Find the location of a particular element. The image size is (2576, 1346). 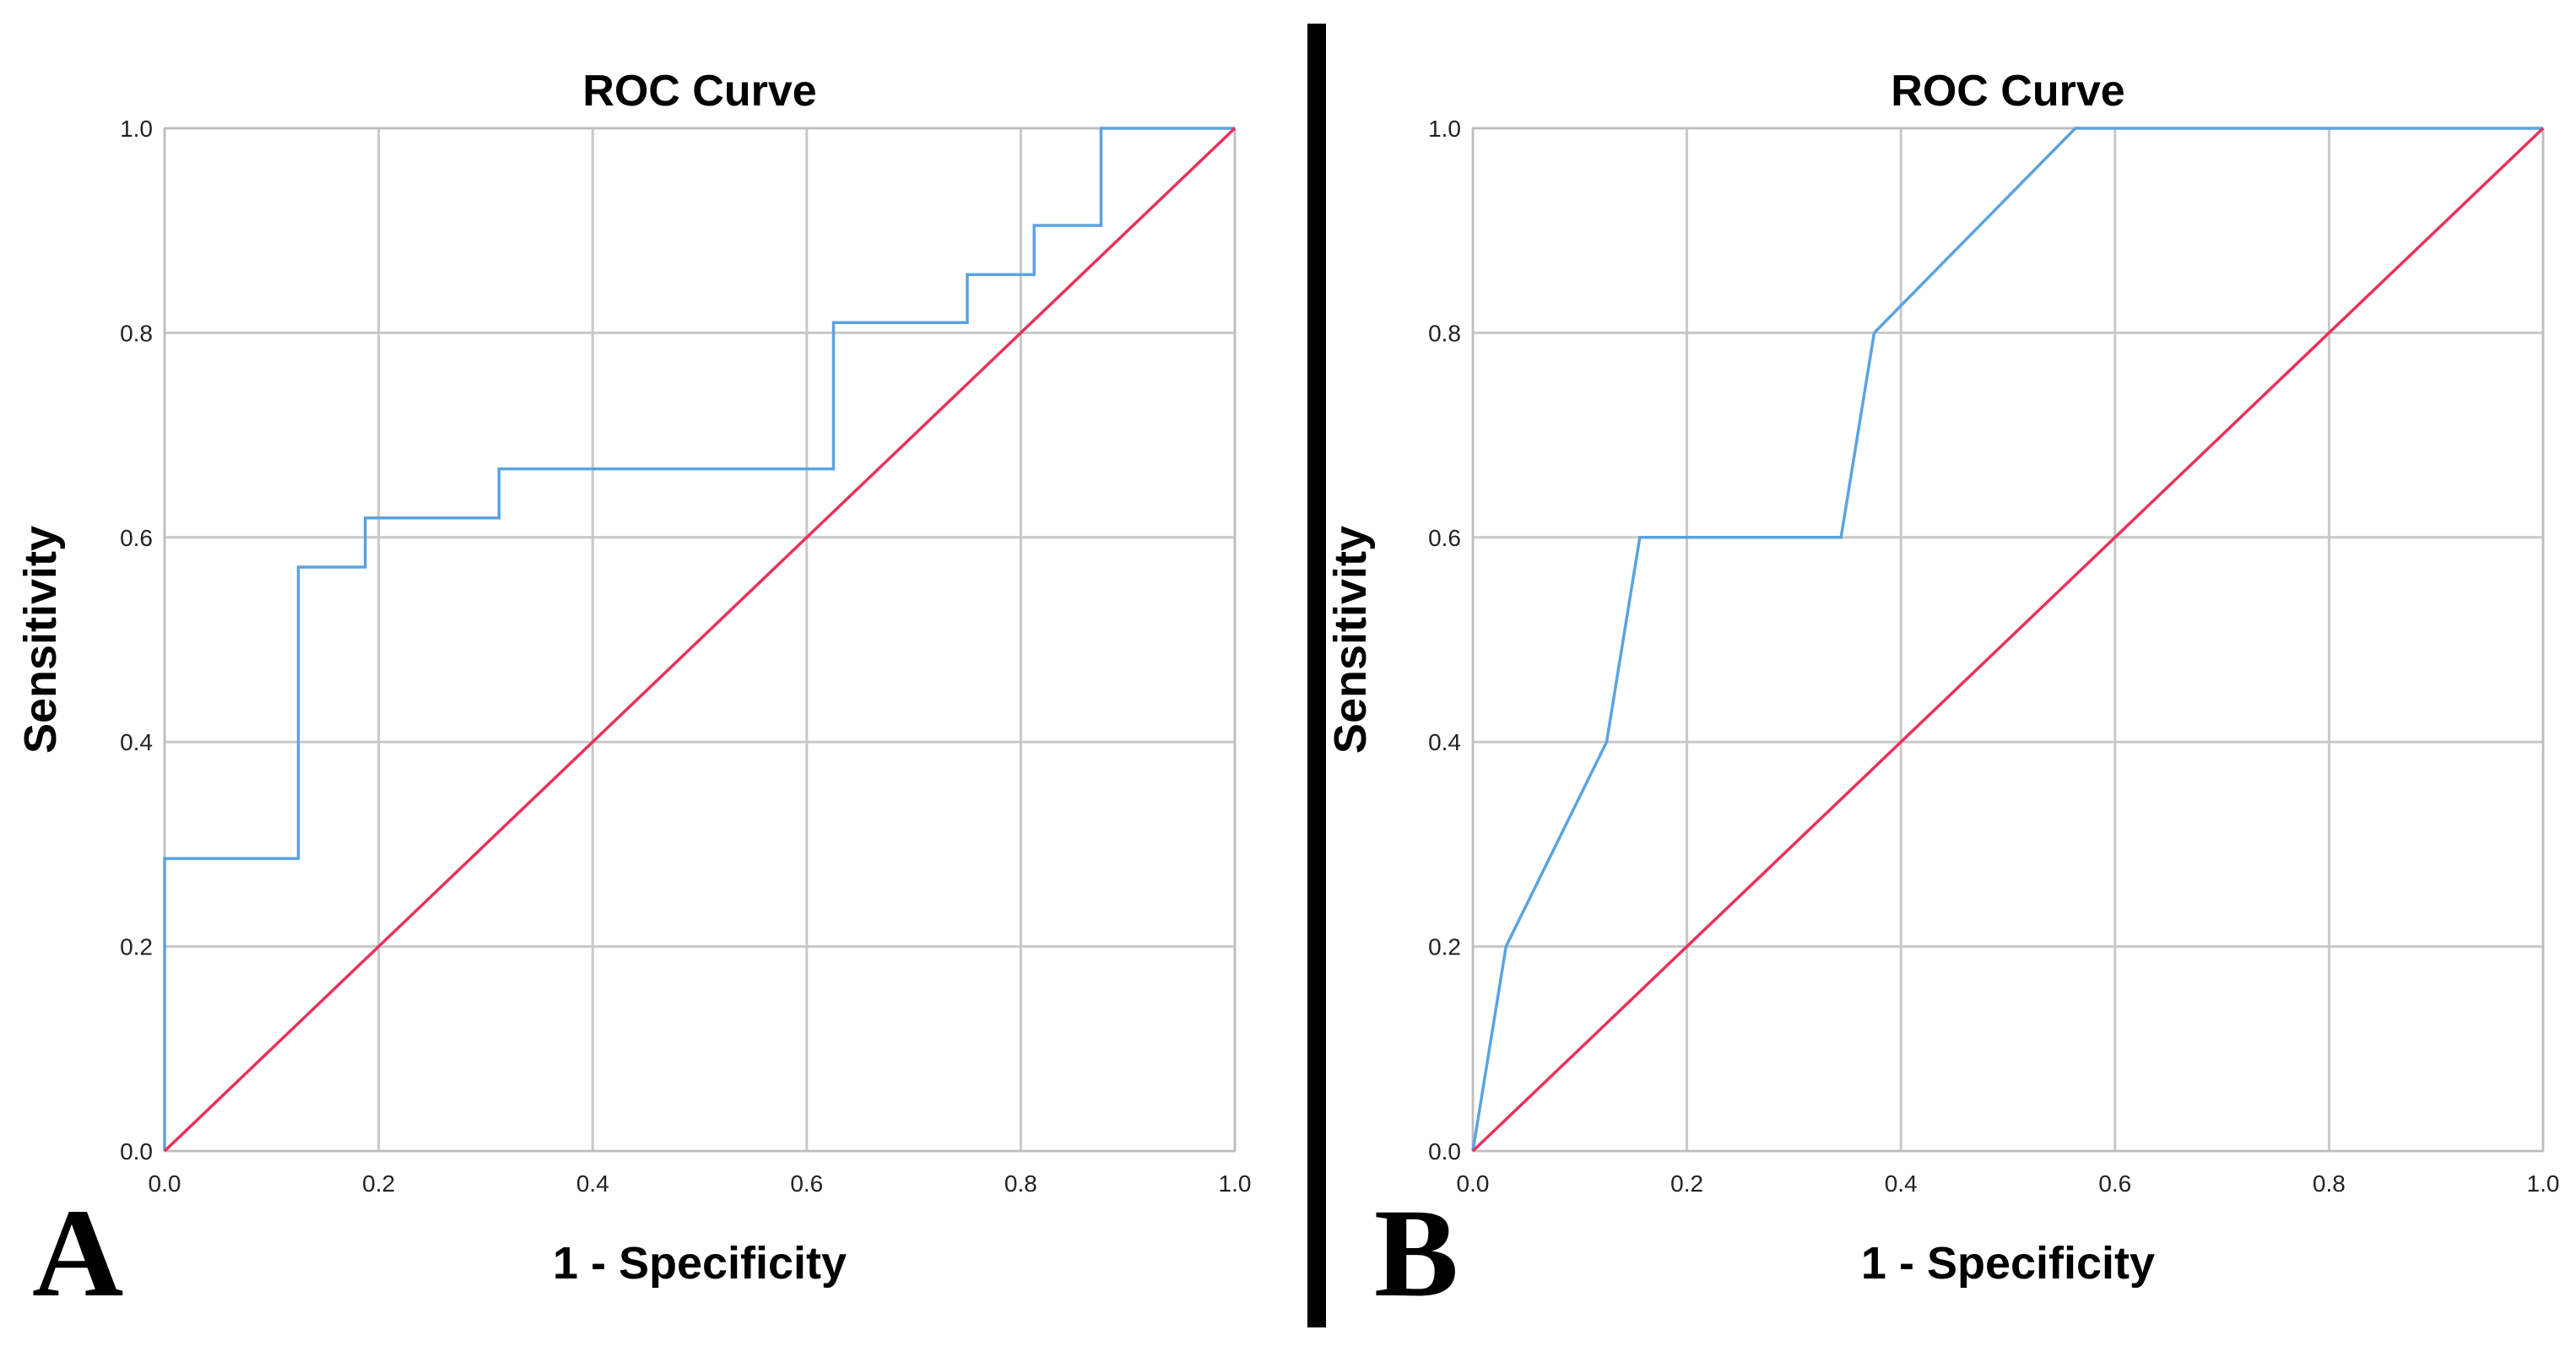

panel-label-a: A is located at coordinates (77, 1253).